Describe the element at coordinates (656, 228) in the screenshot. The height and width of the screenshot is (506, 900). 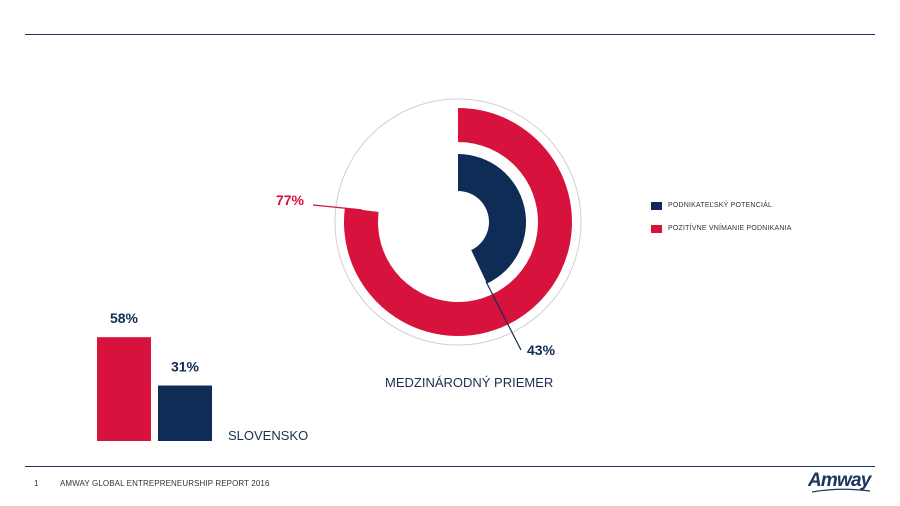
I see `legend-swatch-red` at that location.